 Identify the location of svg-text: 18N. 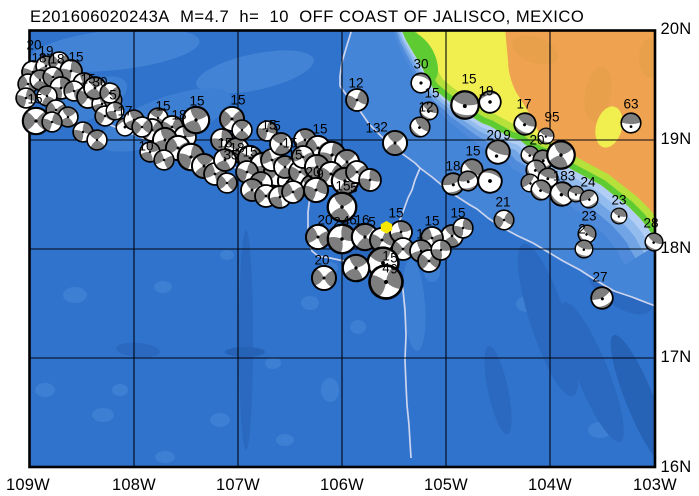
(676, 248).